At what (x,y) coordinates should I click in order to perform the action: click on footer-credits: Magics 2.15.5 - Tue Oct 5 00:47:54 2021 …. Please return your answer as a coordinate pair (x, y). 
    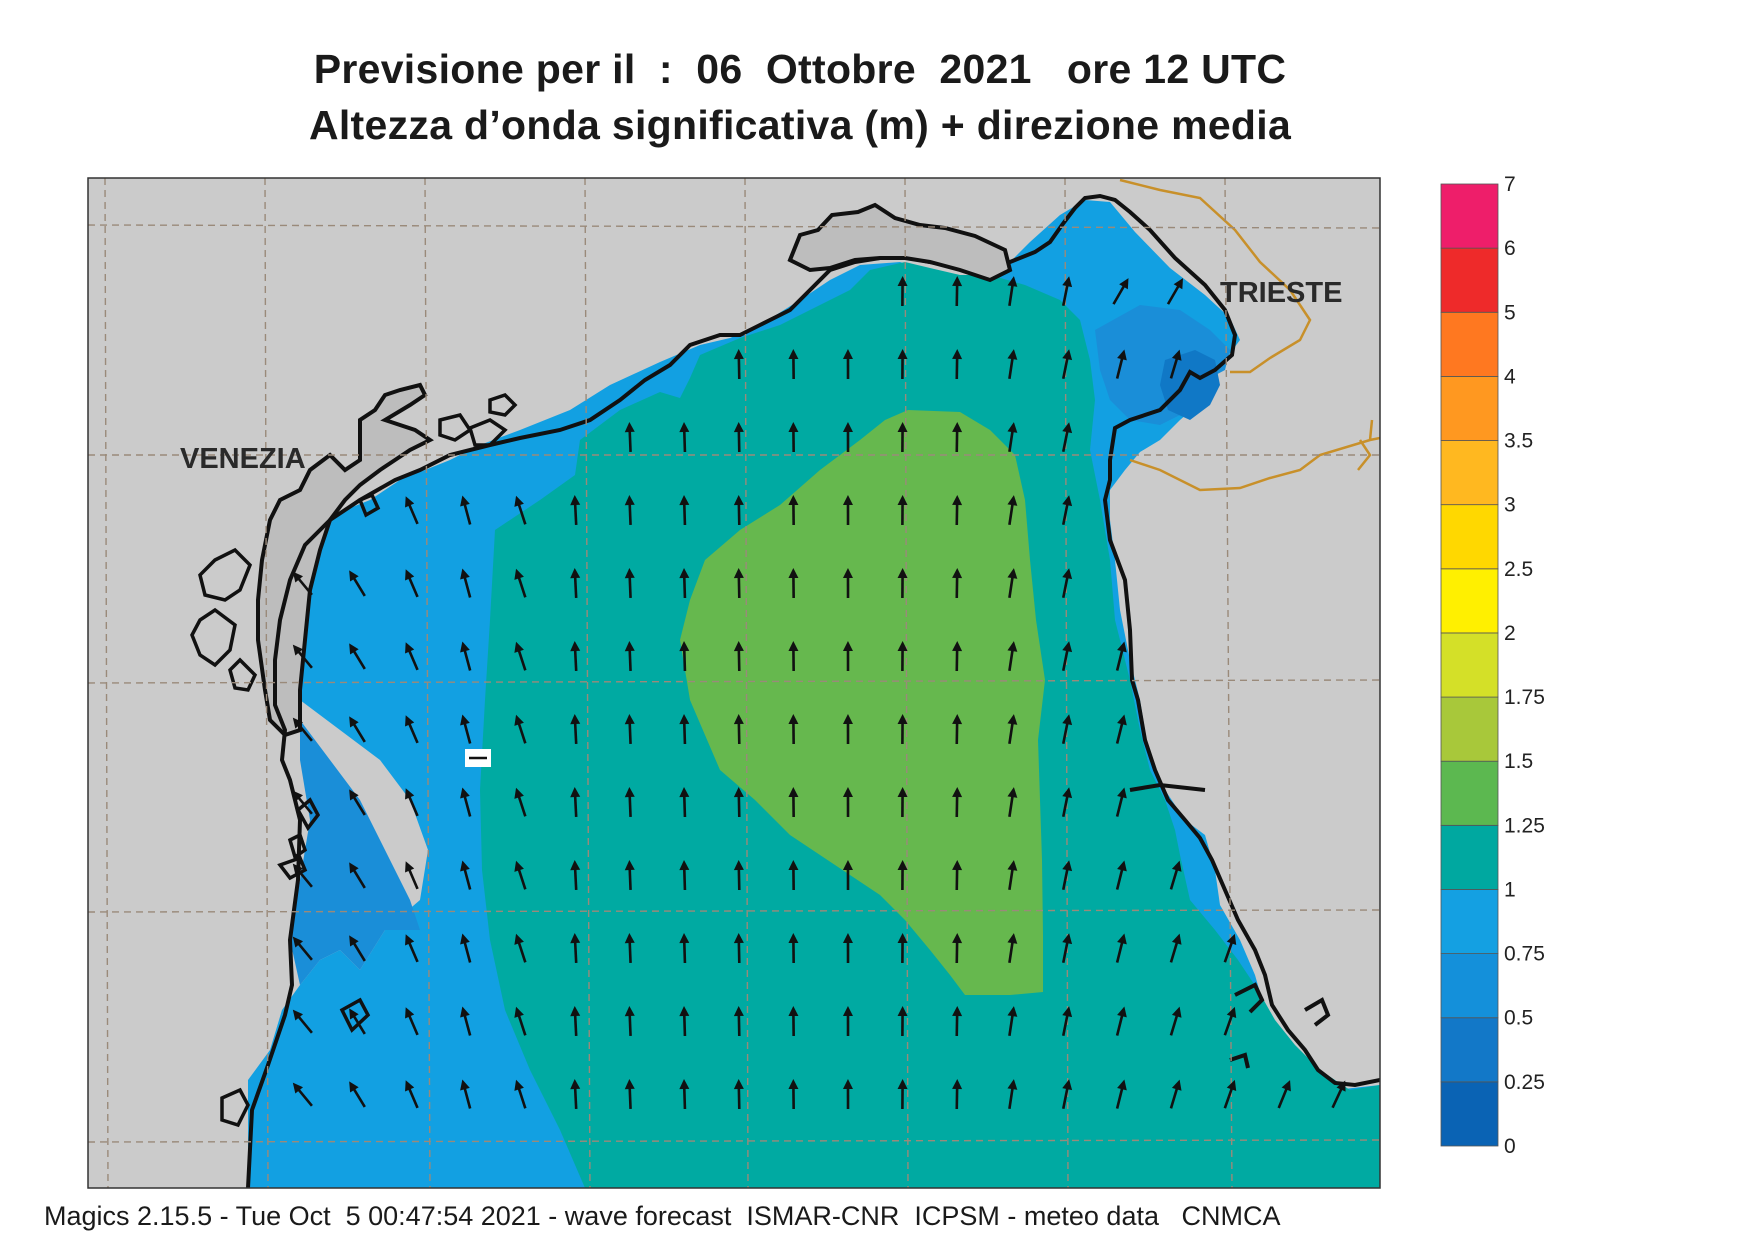
    Looking at the image, I should click on (662, 1216).